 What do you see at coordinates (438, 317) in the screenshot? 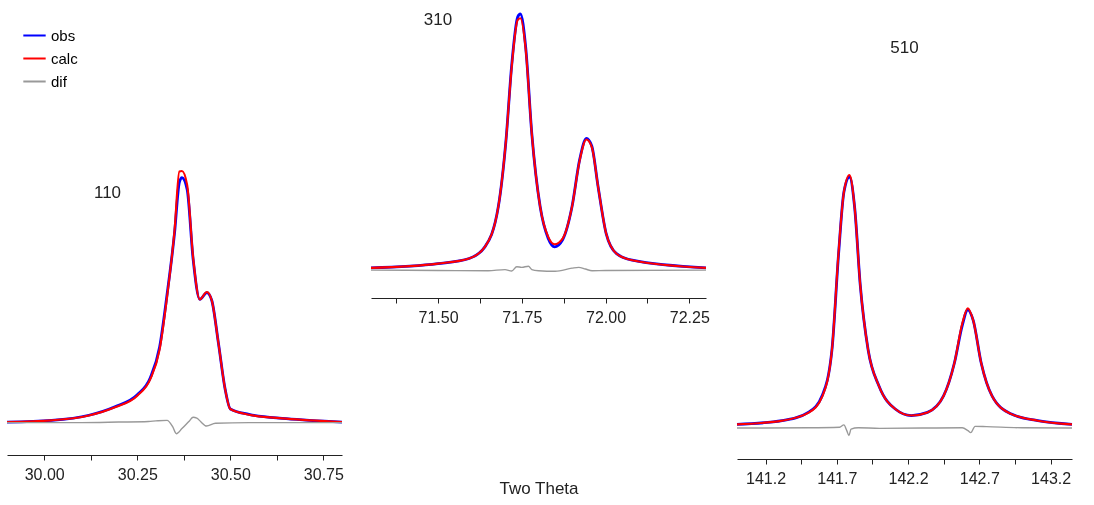
I see `x-tick-label: 71.50` at bounding box center [438, 317].